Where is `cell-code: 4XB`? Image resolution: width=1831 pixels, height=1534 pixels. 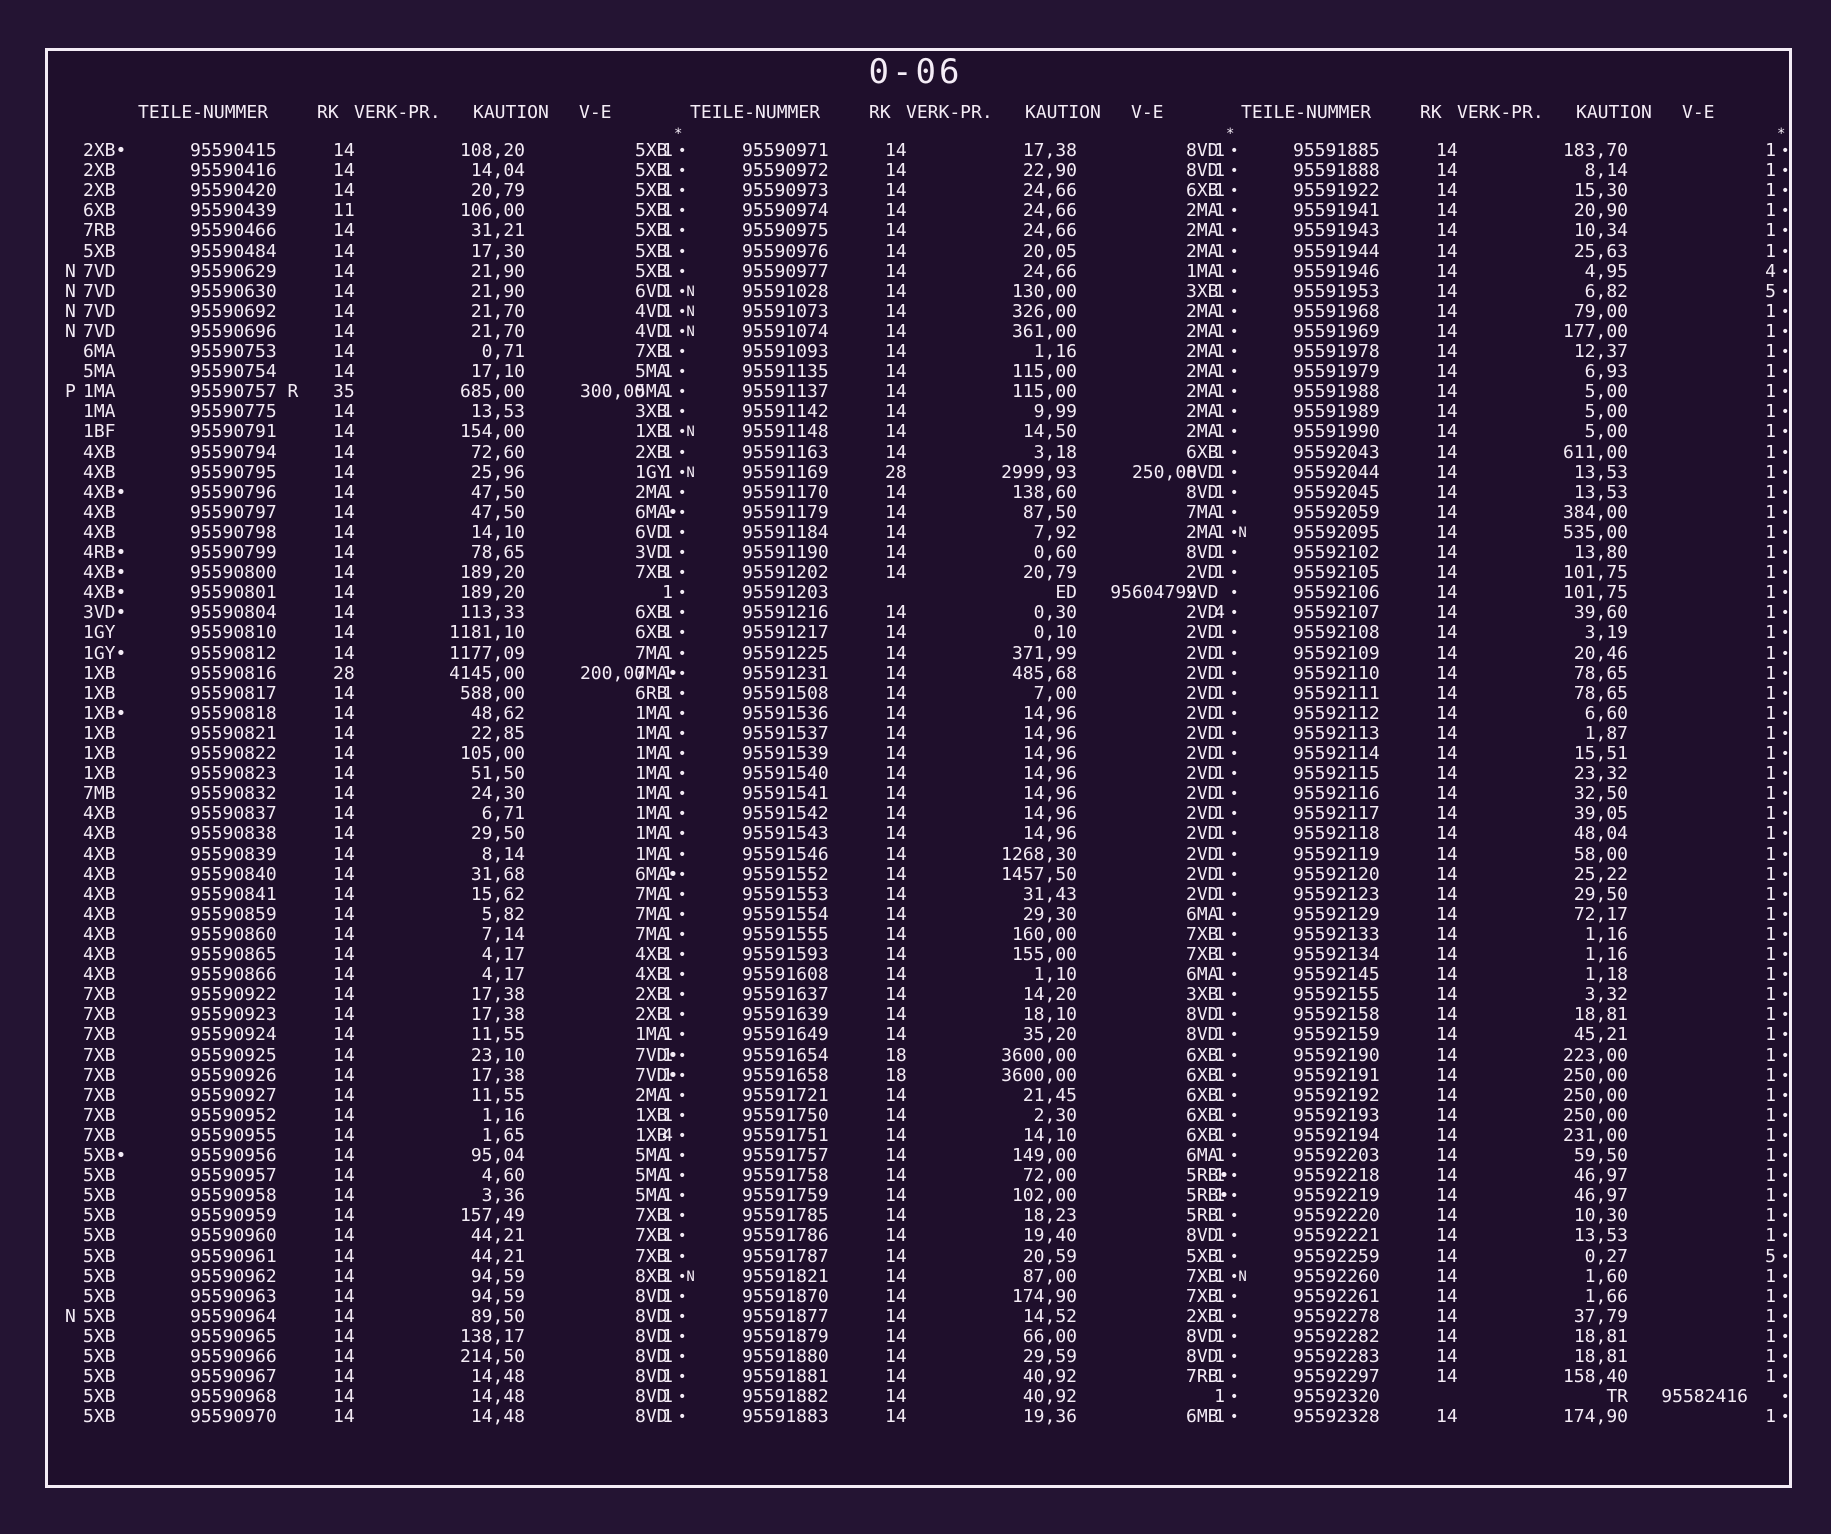
cell-code: 4XB is located at coordinates (99, 954).